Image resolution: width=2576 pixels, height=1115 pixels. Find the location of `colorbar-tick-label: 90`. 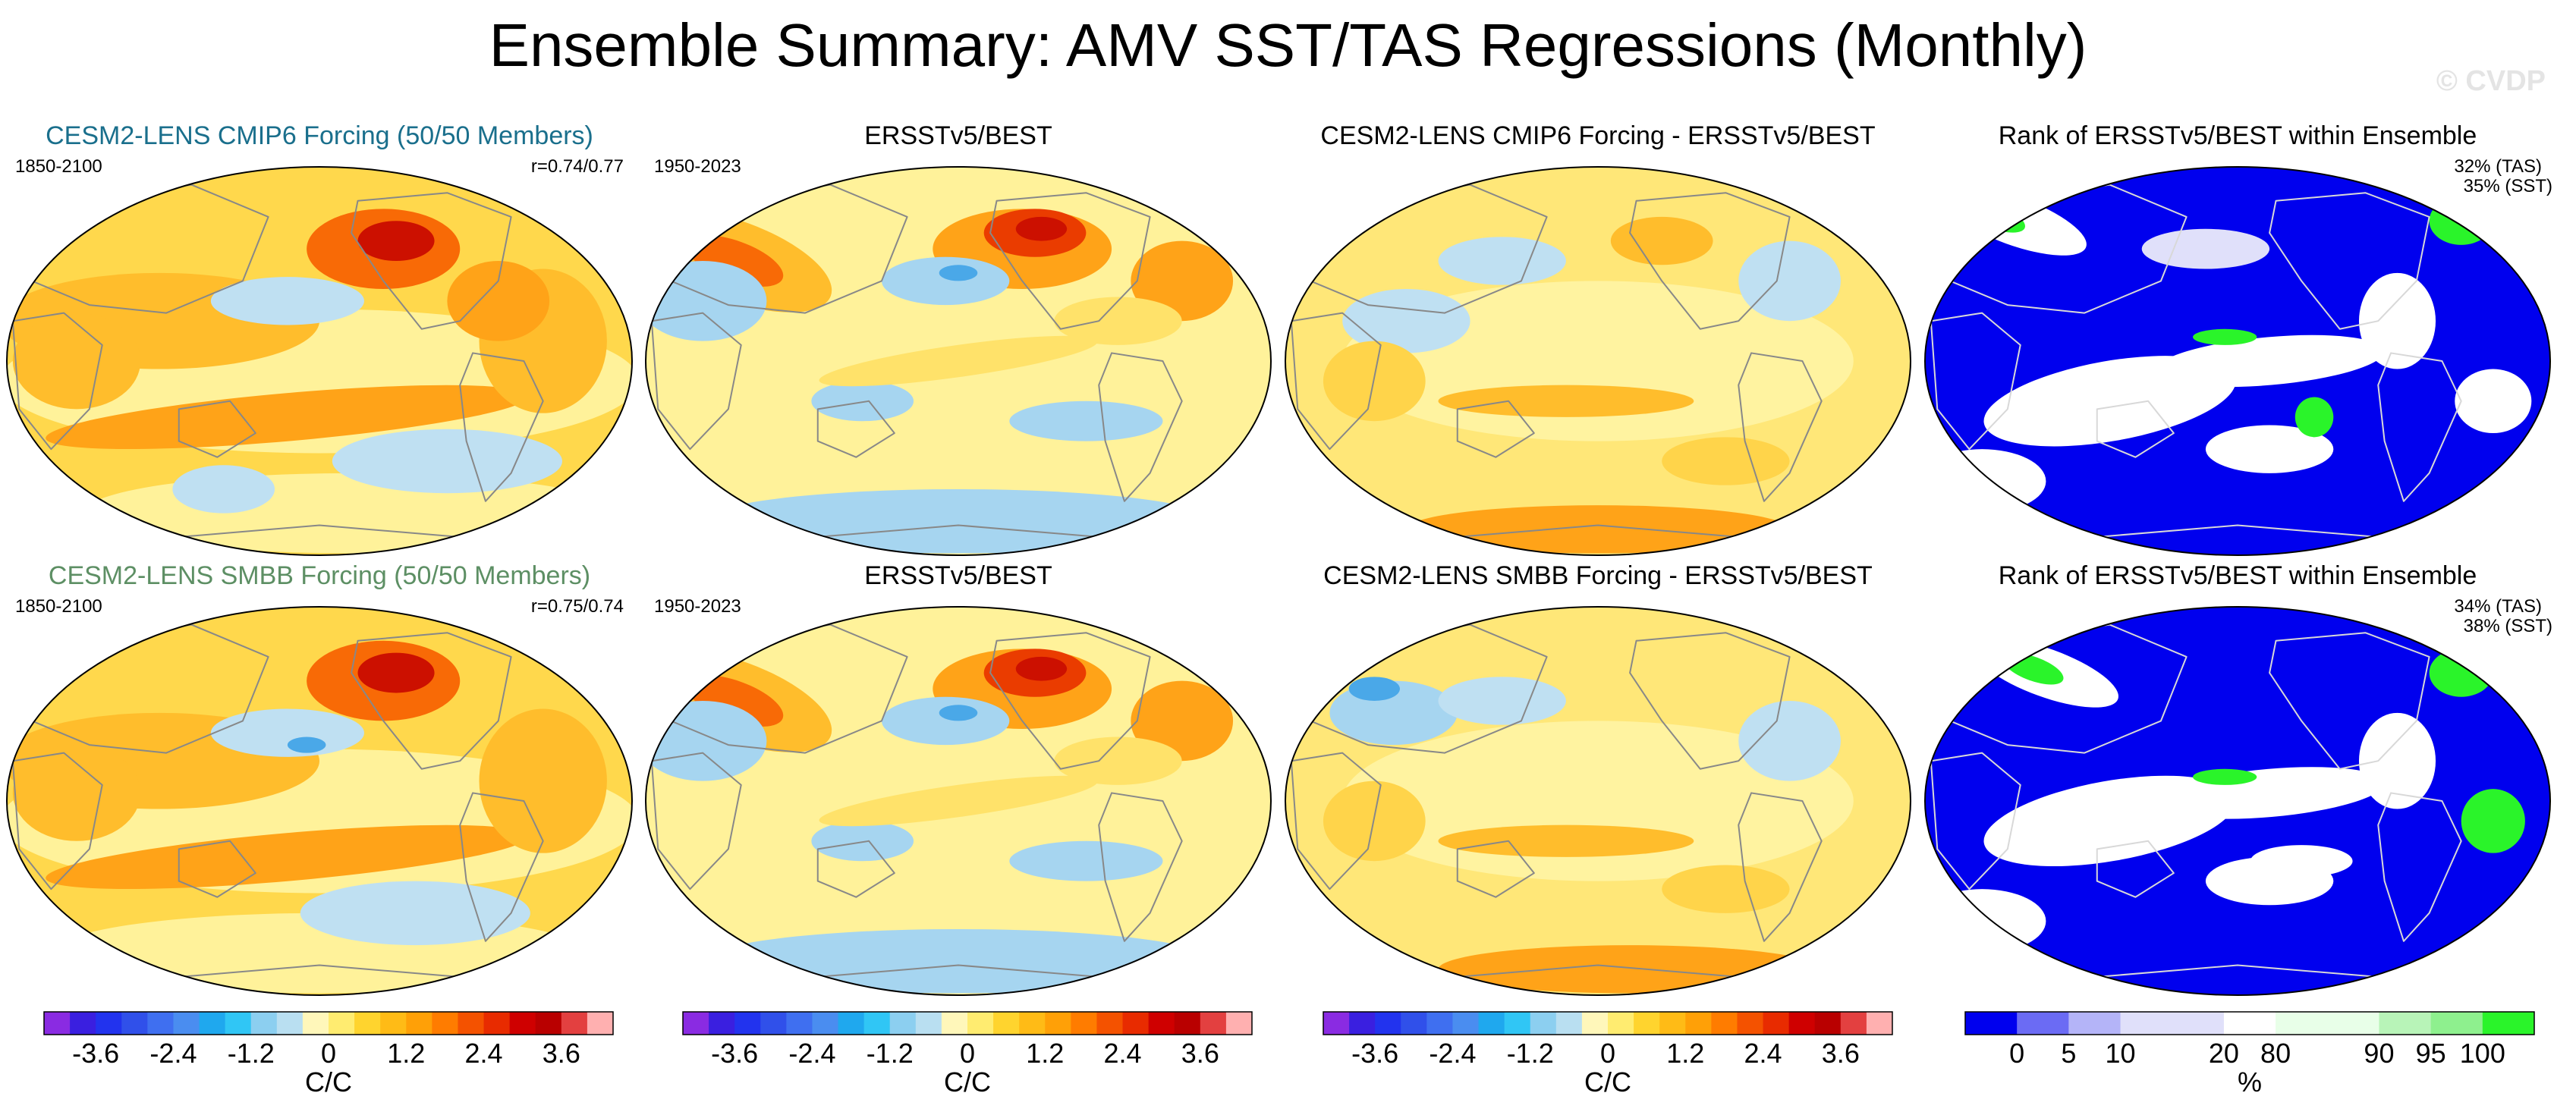

colorbar-tick-label: 90 is located at coordinates (2379, 1053).